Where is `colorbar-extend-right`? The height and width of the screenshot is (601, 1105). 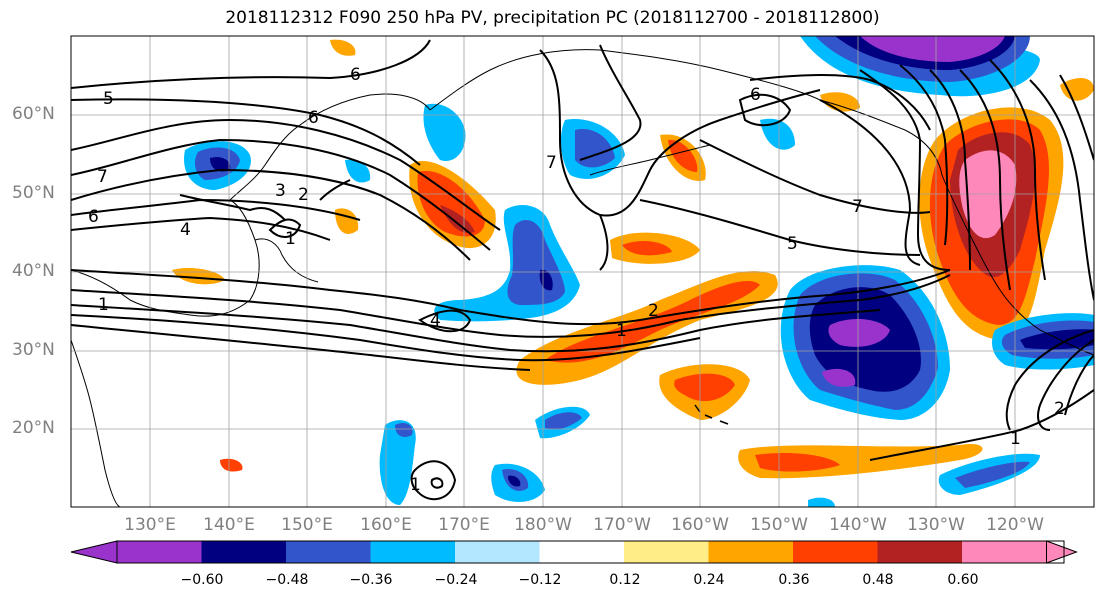 colorbar-extend-right is located at coordinates (1062, 552).